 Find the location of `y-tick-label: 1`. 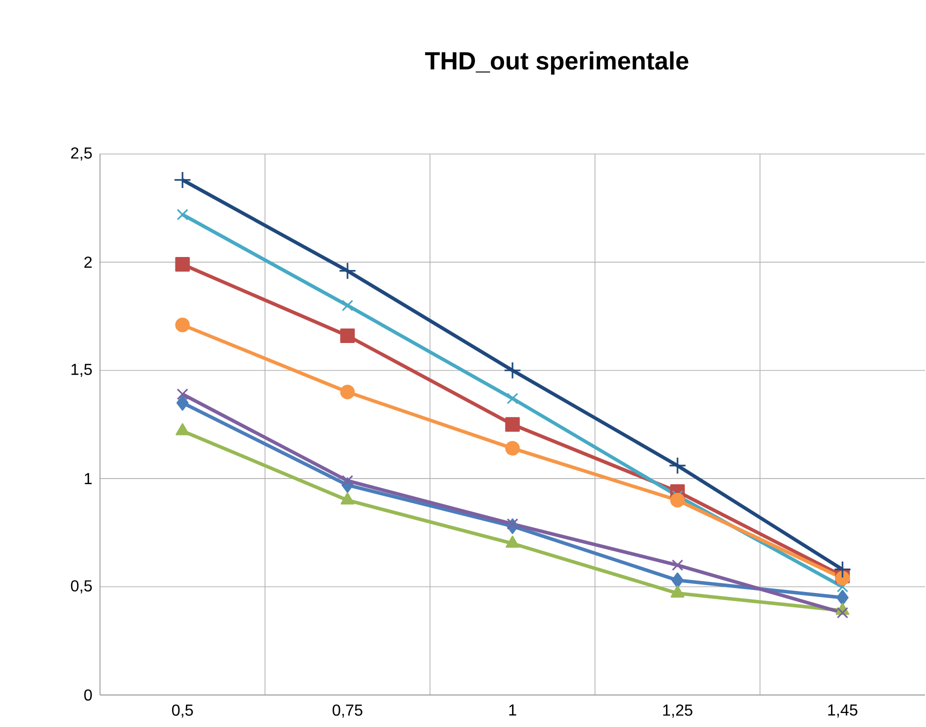

y-tick-label: 1 is located at coordinates (88, 478).